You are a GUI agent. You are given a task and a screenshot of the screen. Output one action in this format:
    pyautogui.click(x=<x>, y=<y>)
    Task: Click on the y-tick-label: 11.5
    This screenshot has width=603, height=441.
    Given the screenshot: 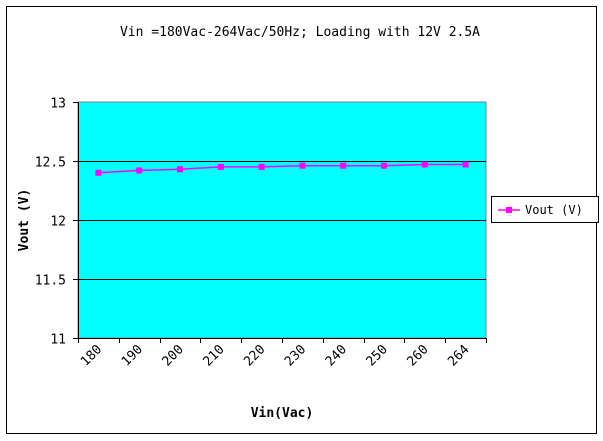 What is the action you would take?
    pyautogui.click(x=50, y=281)
    